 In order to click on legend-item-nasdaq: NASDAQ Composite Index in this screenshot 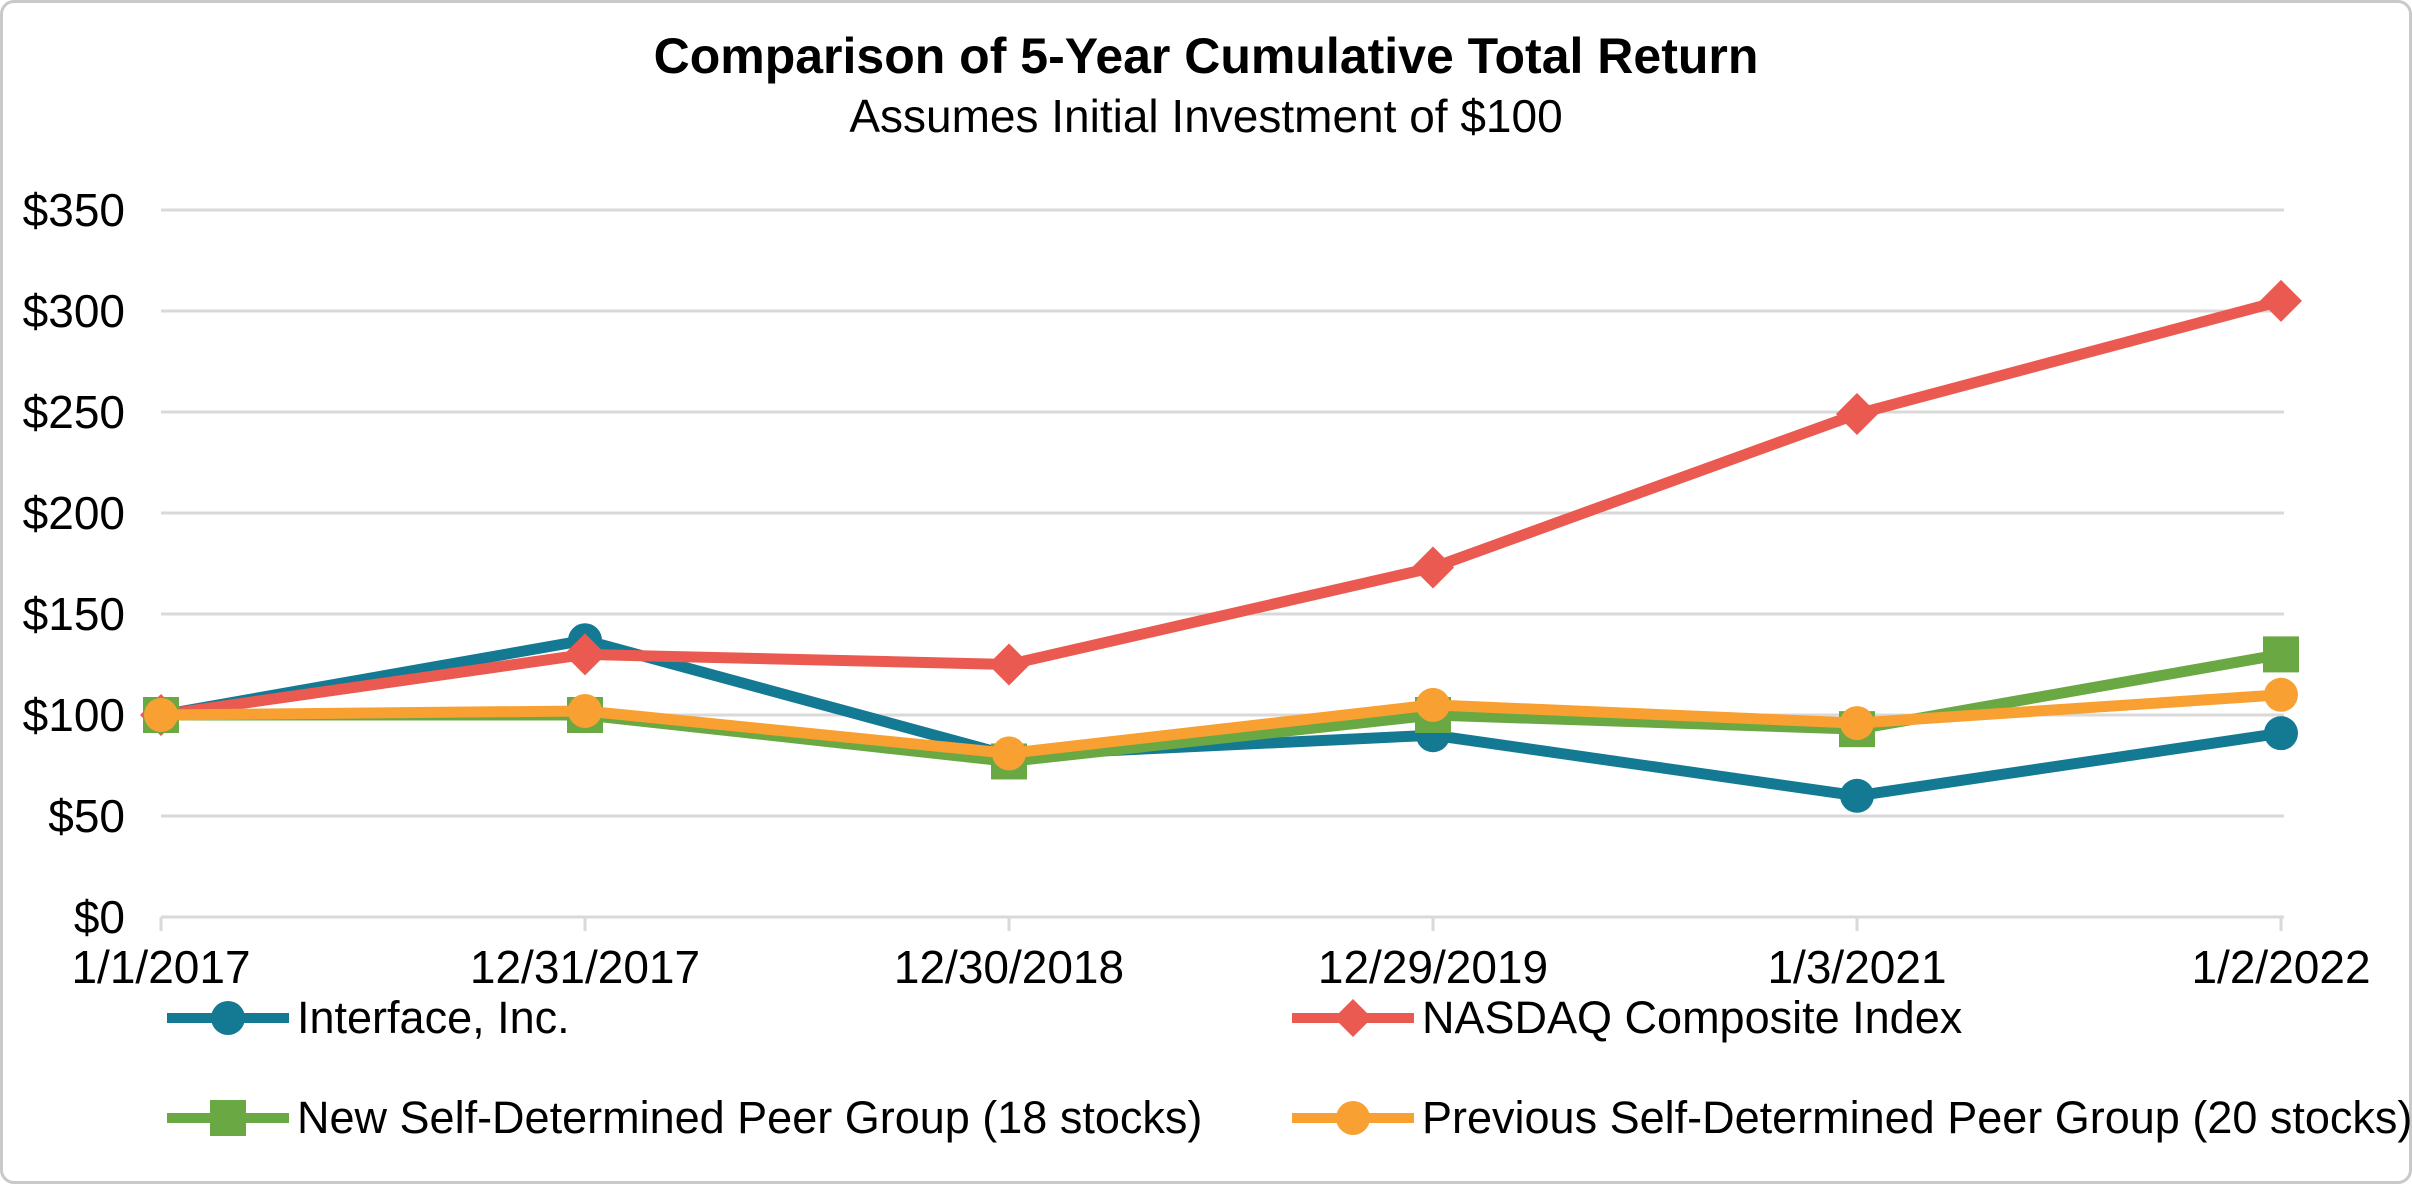, I will do `click(1625, 1018)`.